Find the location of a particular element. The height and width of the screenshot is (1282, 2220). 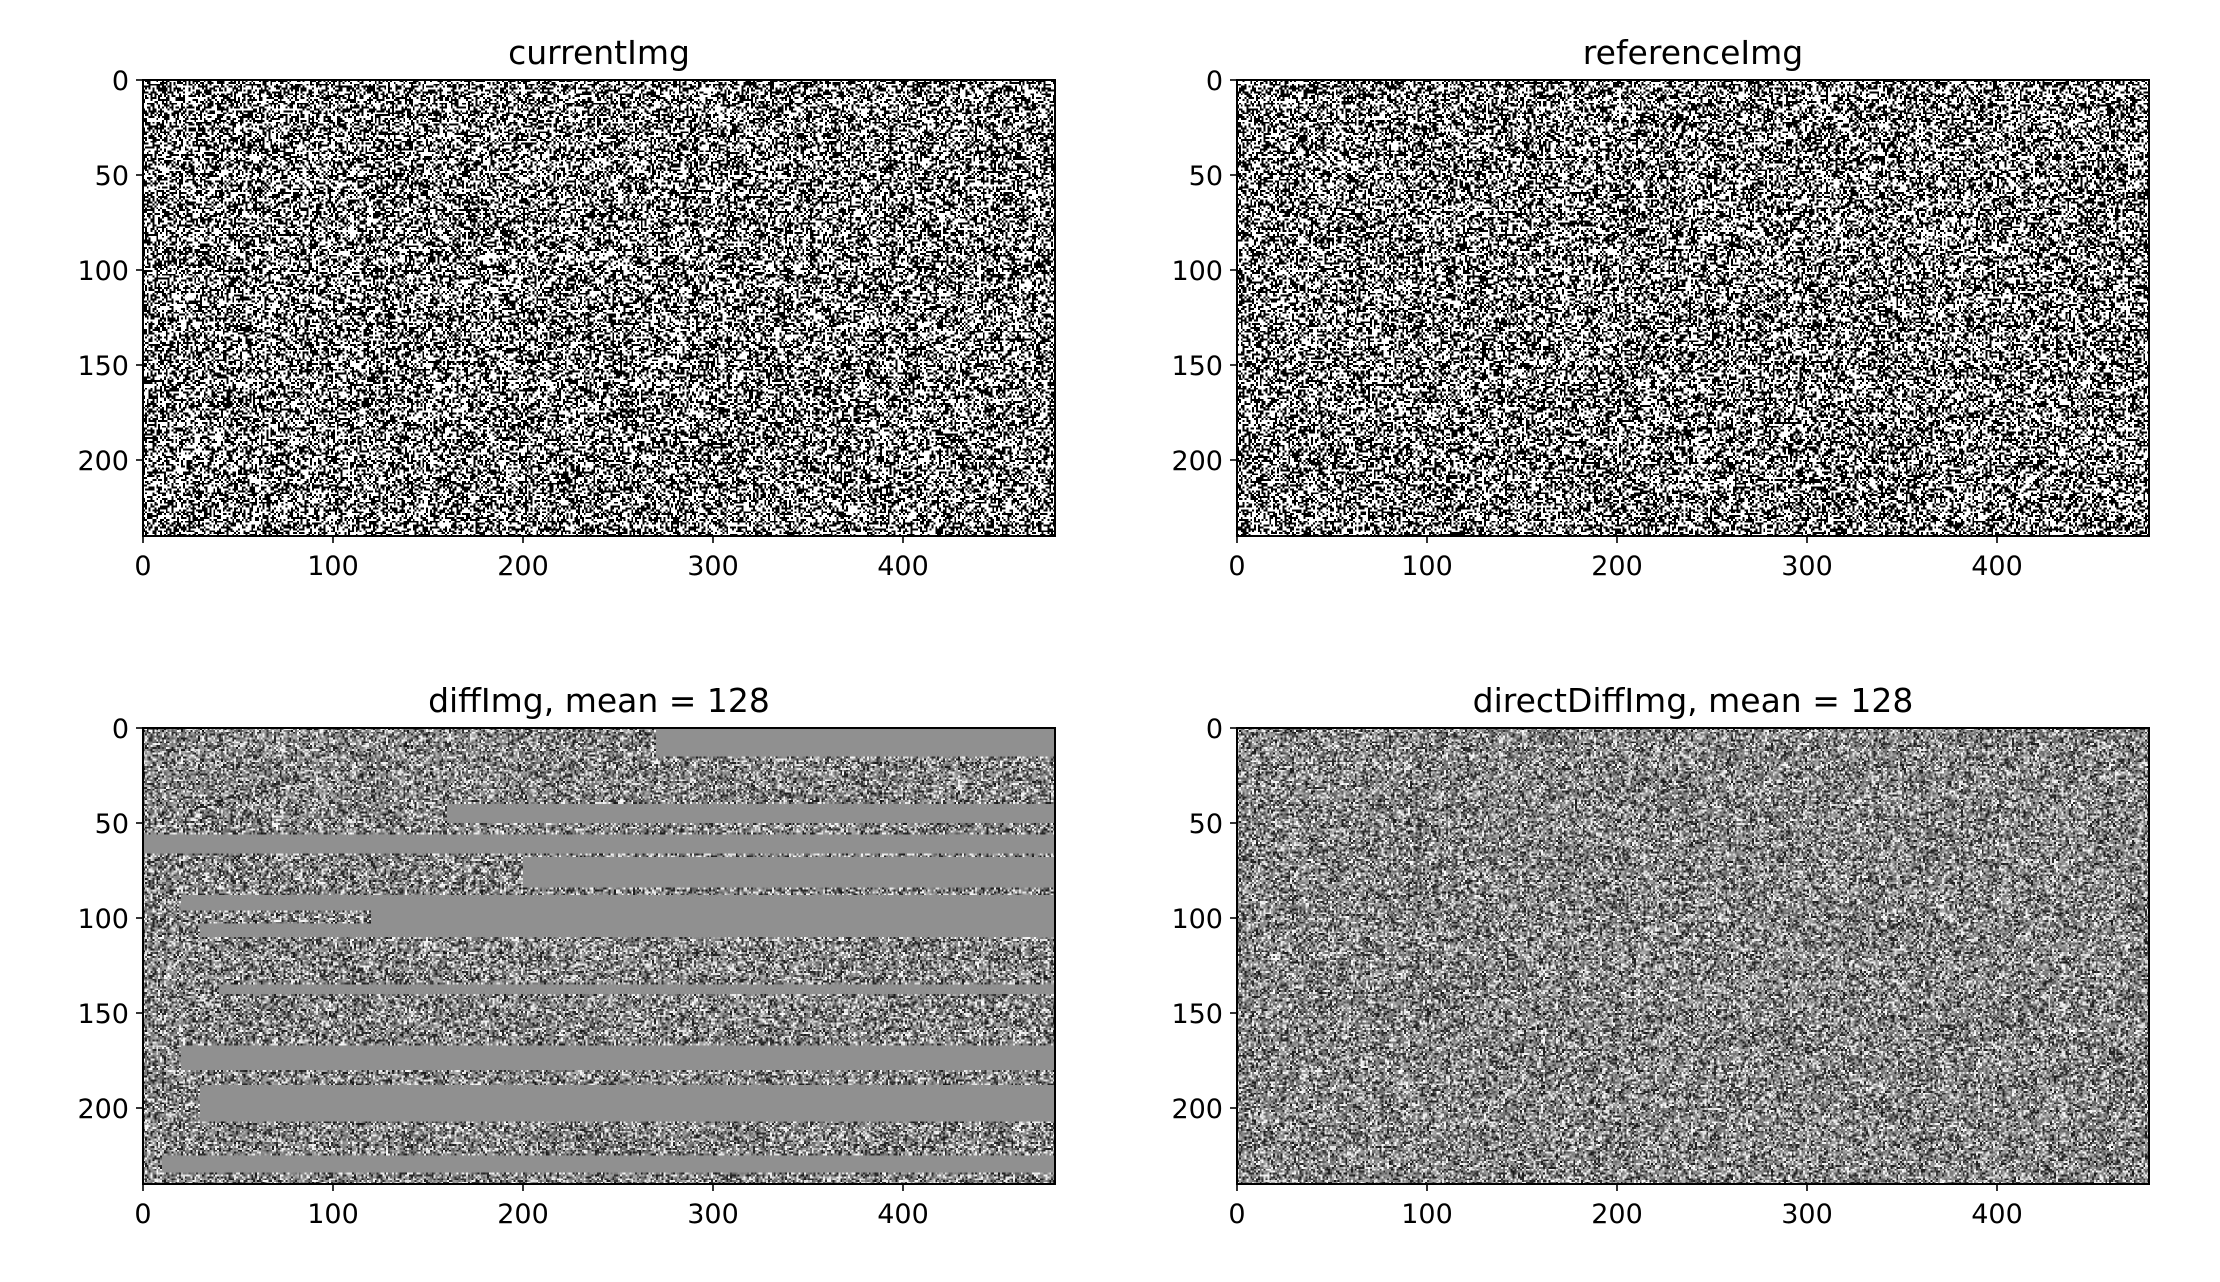

chart-title: currentImg is located at coordinates (599, 52).